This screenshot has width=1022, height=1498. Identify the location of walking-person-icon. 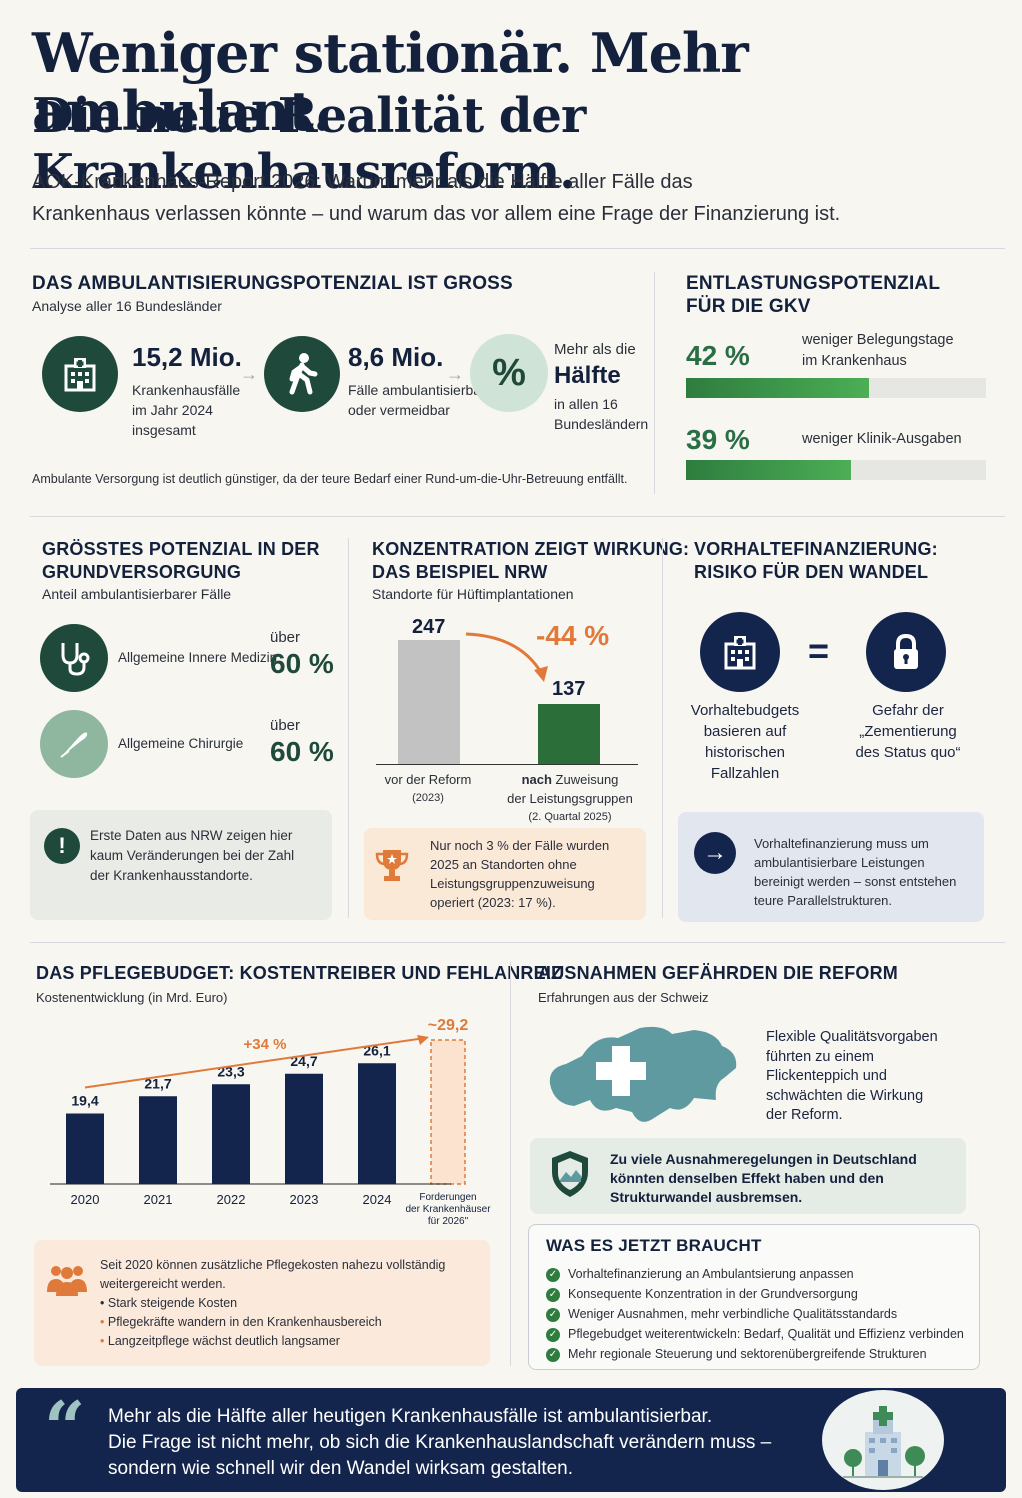
(302, 374).